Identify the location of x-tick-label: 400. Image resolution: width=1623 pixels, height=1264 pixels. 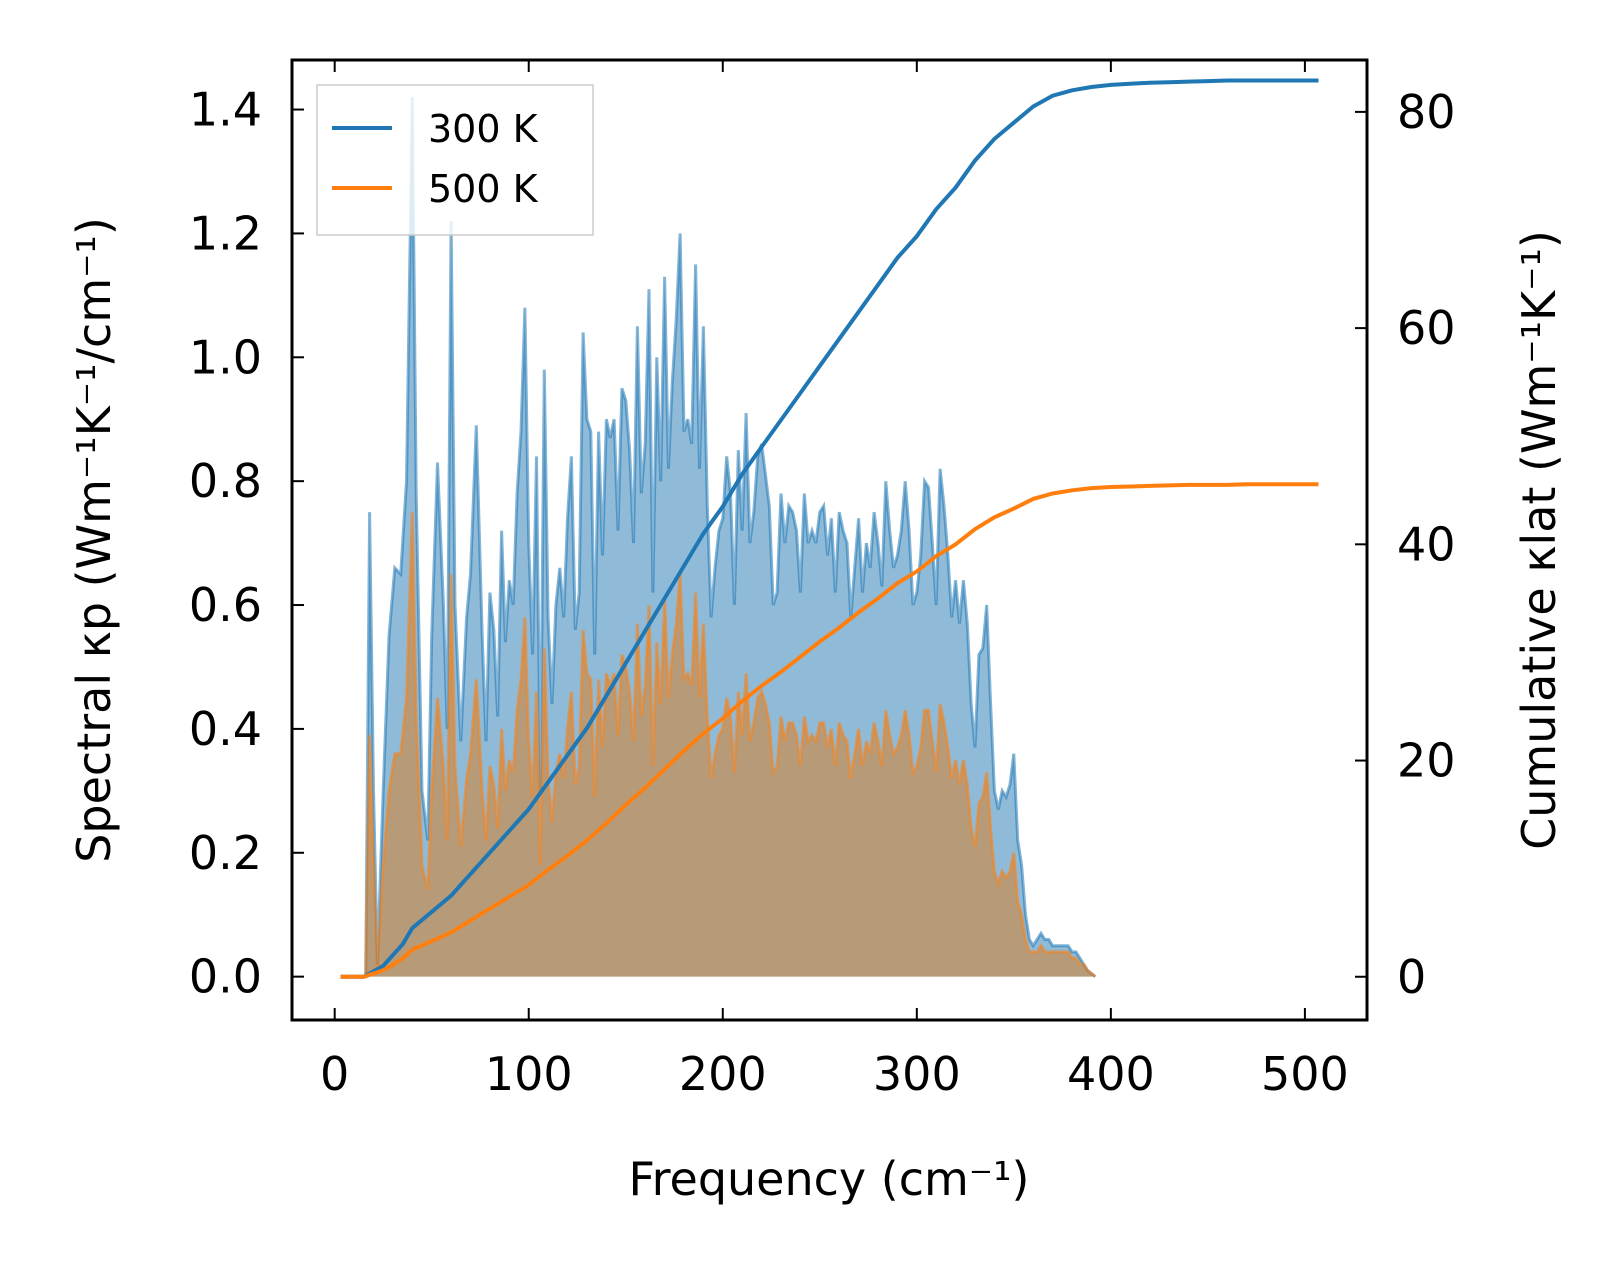
(1111, 1074).